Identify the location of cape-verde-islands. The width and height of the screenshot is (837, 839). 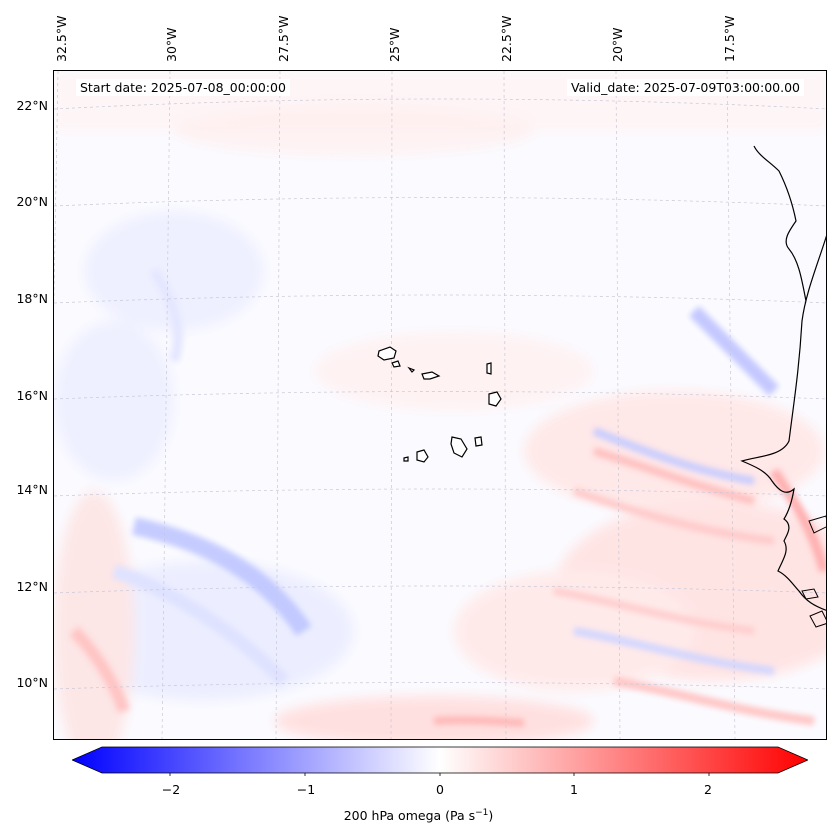
(439, 404).